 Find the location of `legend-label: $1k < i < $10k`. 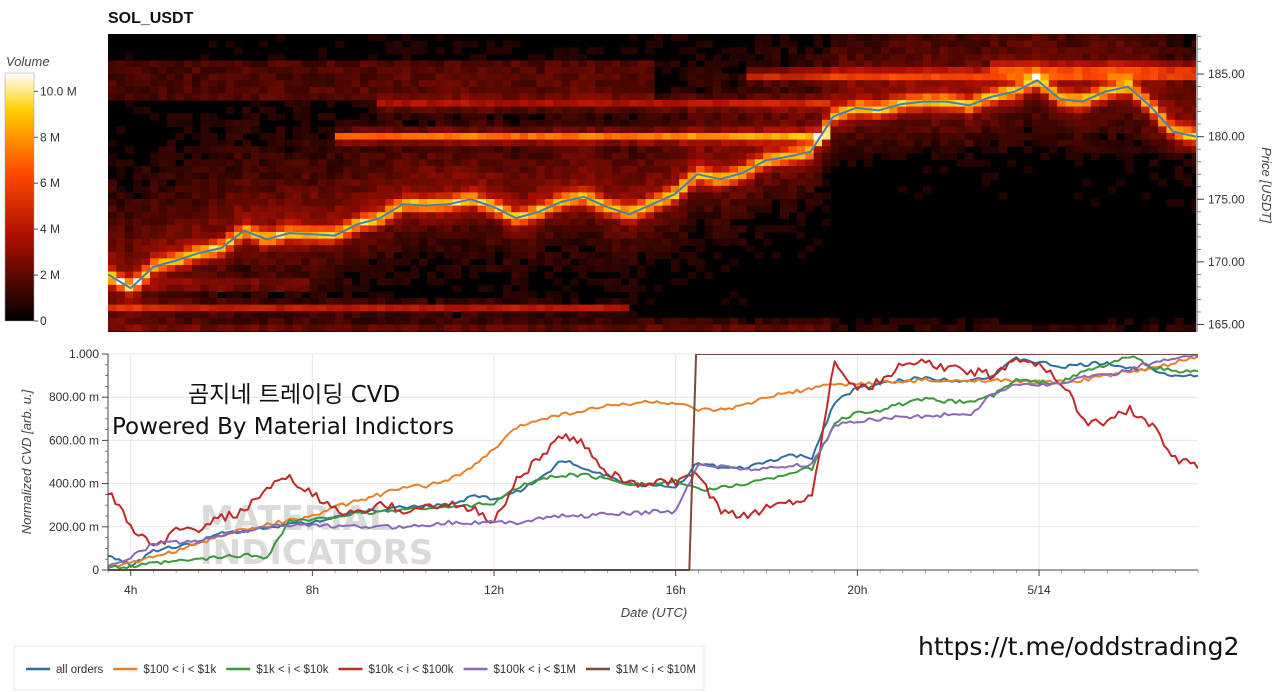

legend-label: $1k < i < $10k is located at coordinates (292, 670).